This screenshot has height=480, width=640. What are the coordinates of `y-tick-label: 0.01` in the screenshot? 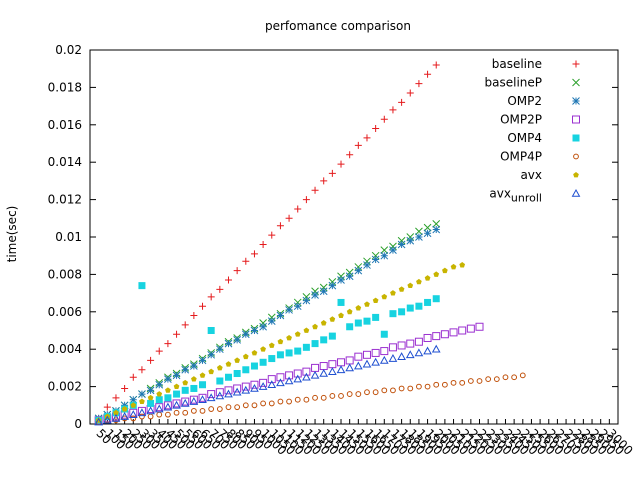 It's located at (68, 237).